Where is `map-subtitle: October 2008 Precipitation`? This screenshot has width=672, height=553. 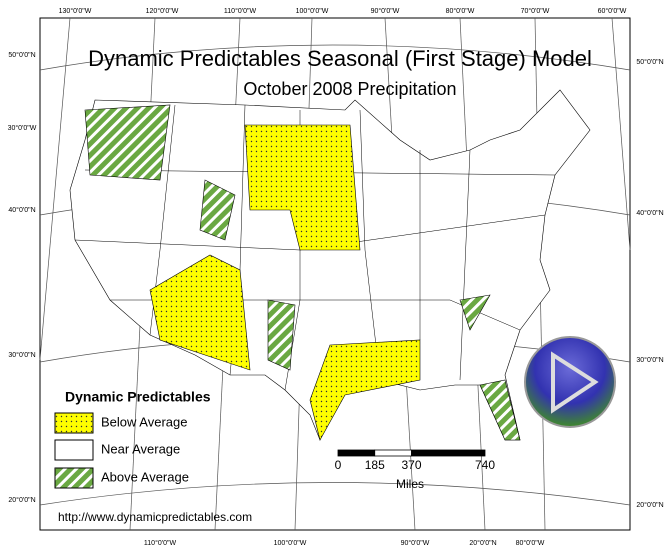
map-subtitle: October 2008 Precipitation is located at coordinates (349, 89).